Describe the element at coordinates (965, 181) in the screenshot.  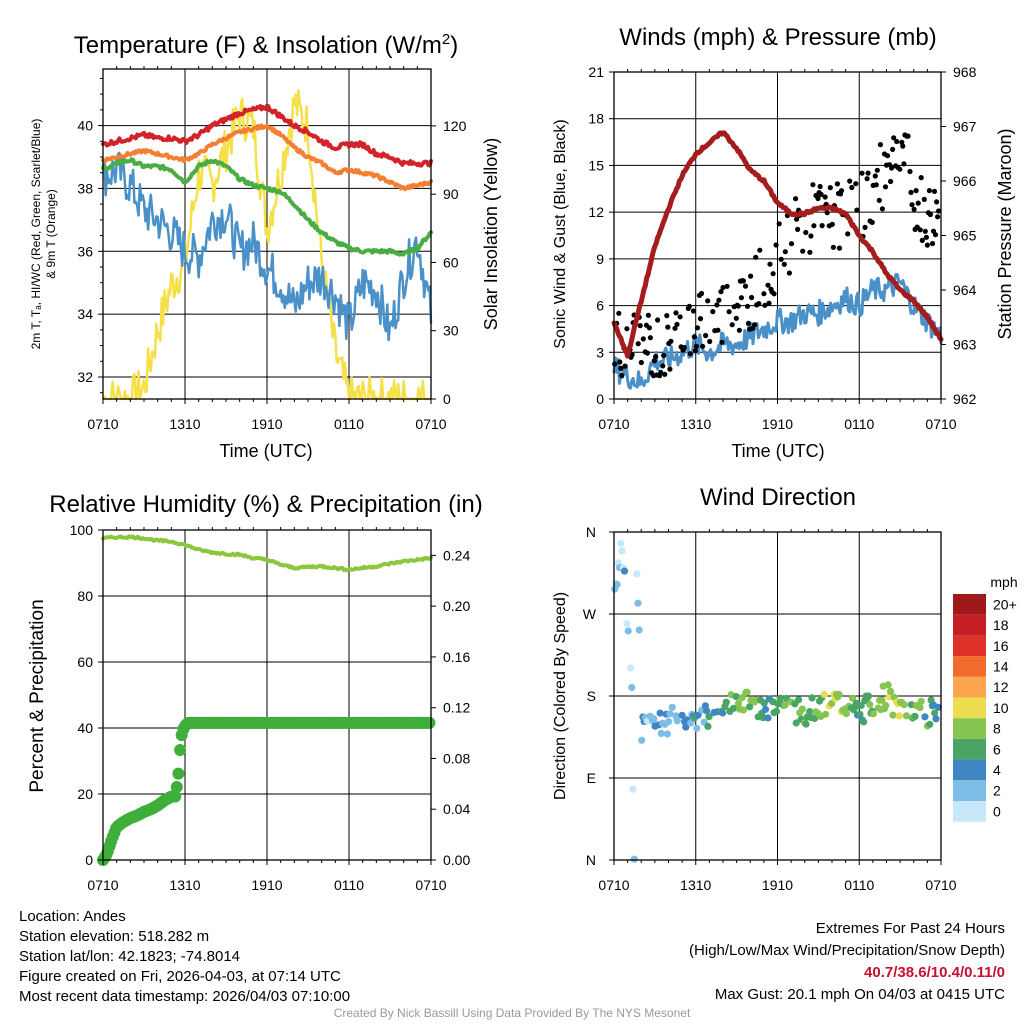
I see `pressure-y-tick-label: 966` at that location.